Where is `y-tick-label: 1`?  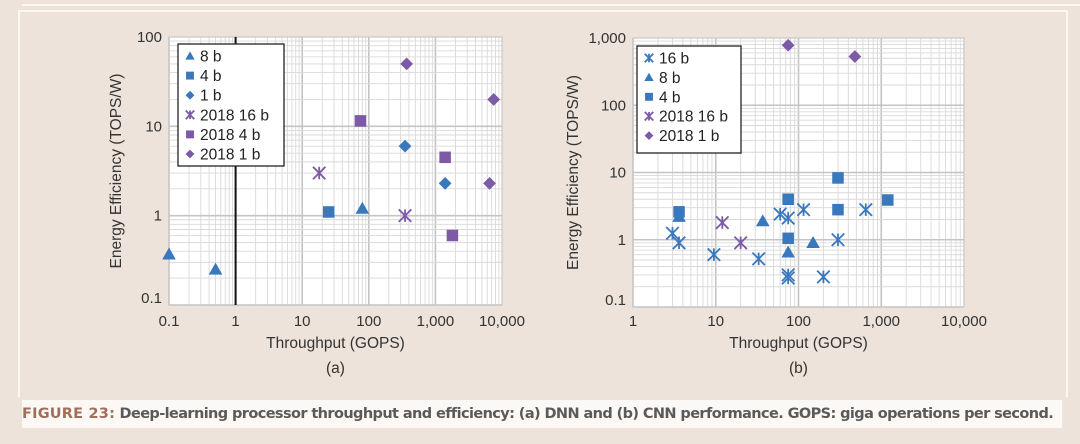
y-tick-label: 1 is located at coordinates (622, 240).